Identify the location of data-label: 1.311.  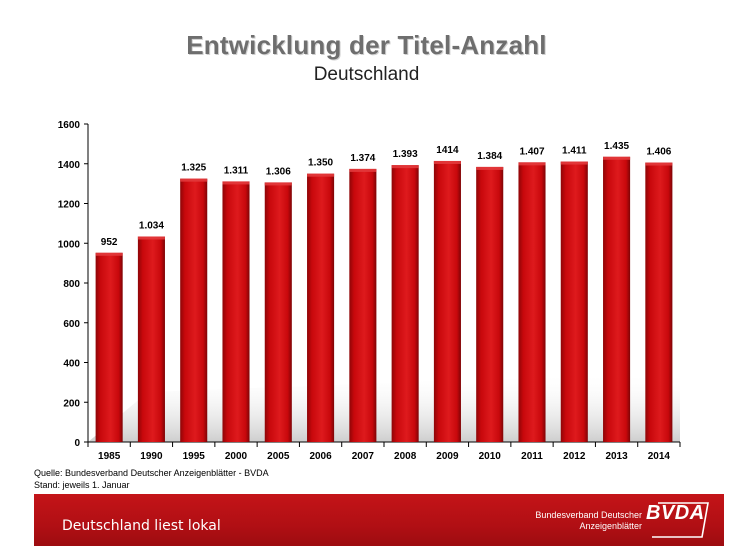
(236, 170).